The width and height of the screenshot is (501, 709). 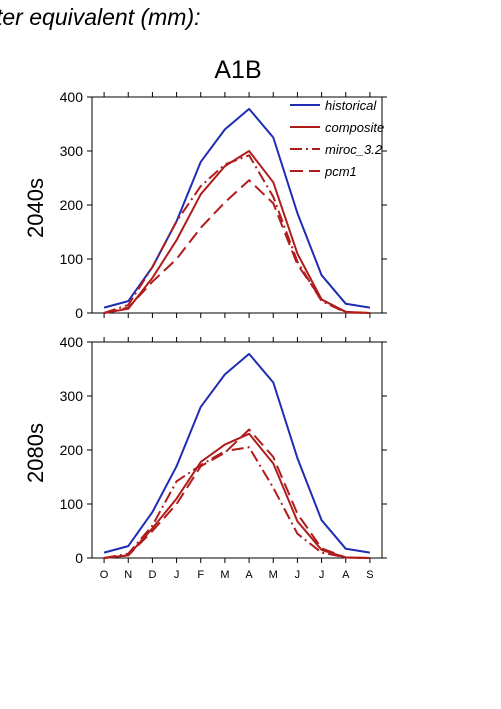 What do you see at coordinates (238, 70) in the screenshot?
I see `scenario-title: A1B` at bounding box center [238, 70].